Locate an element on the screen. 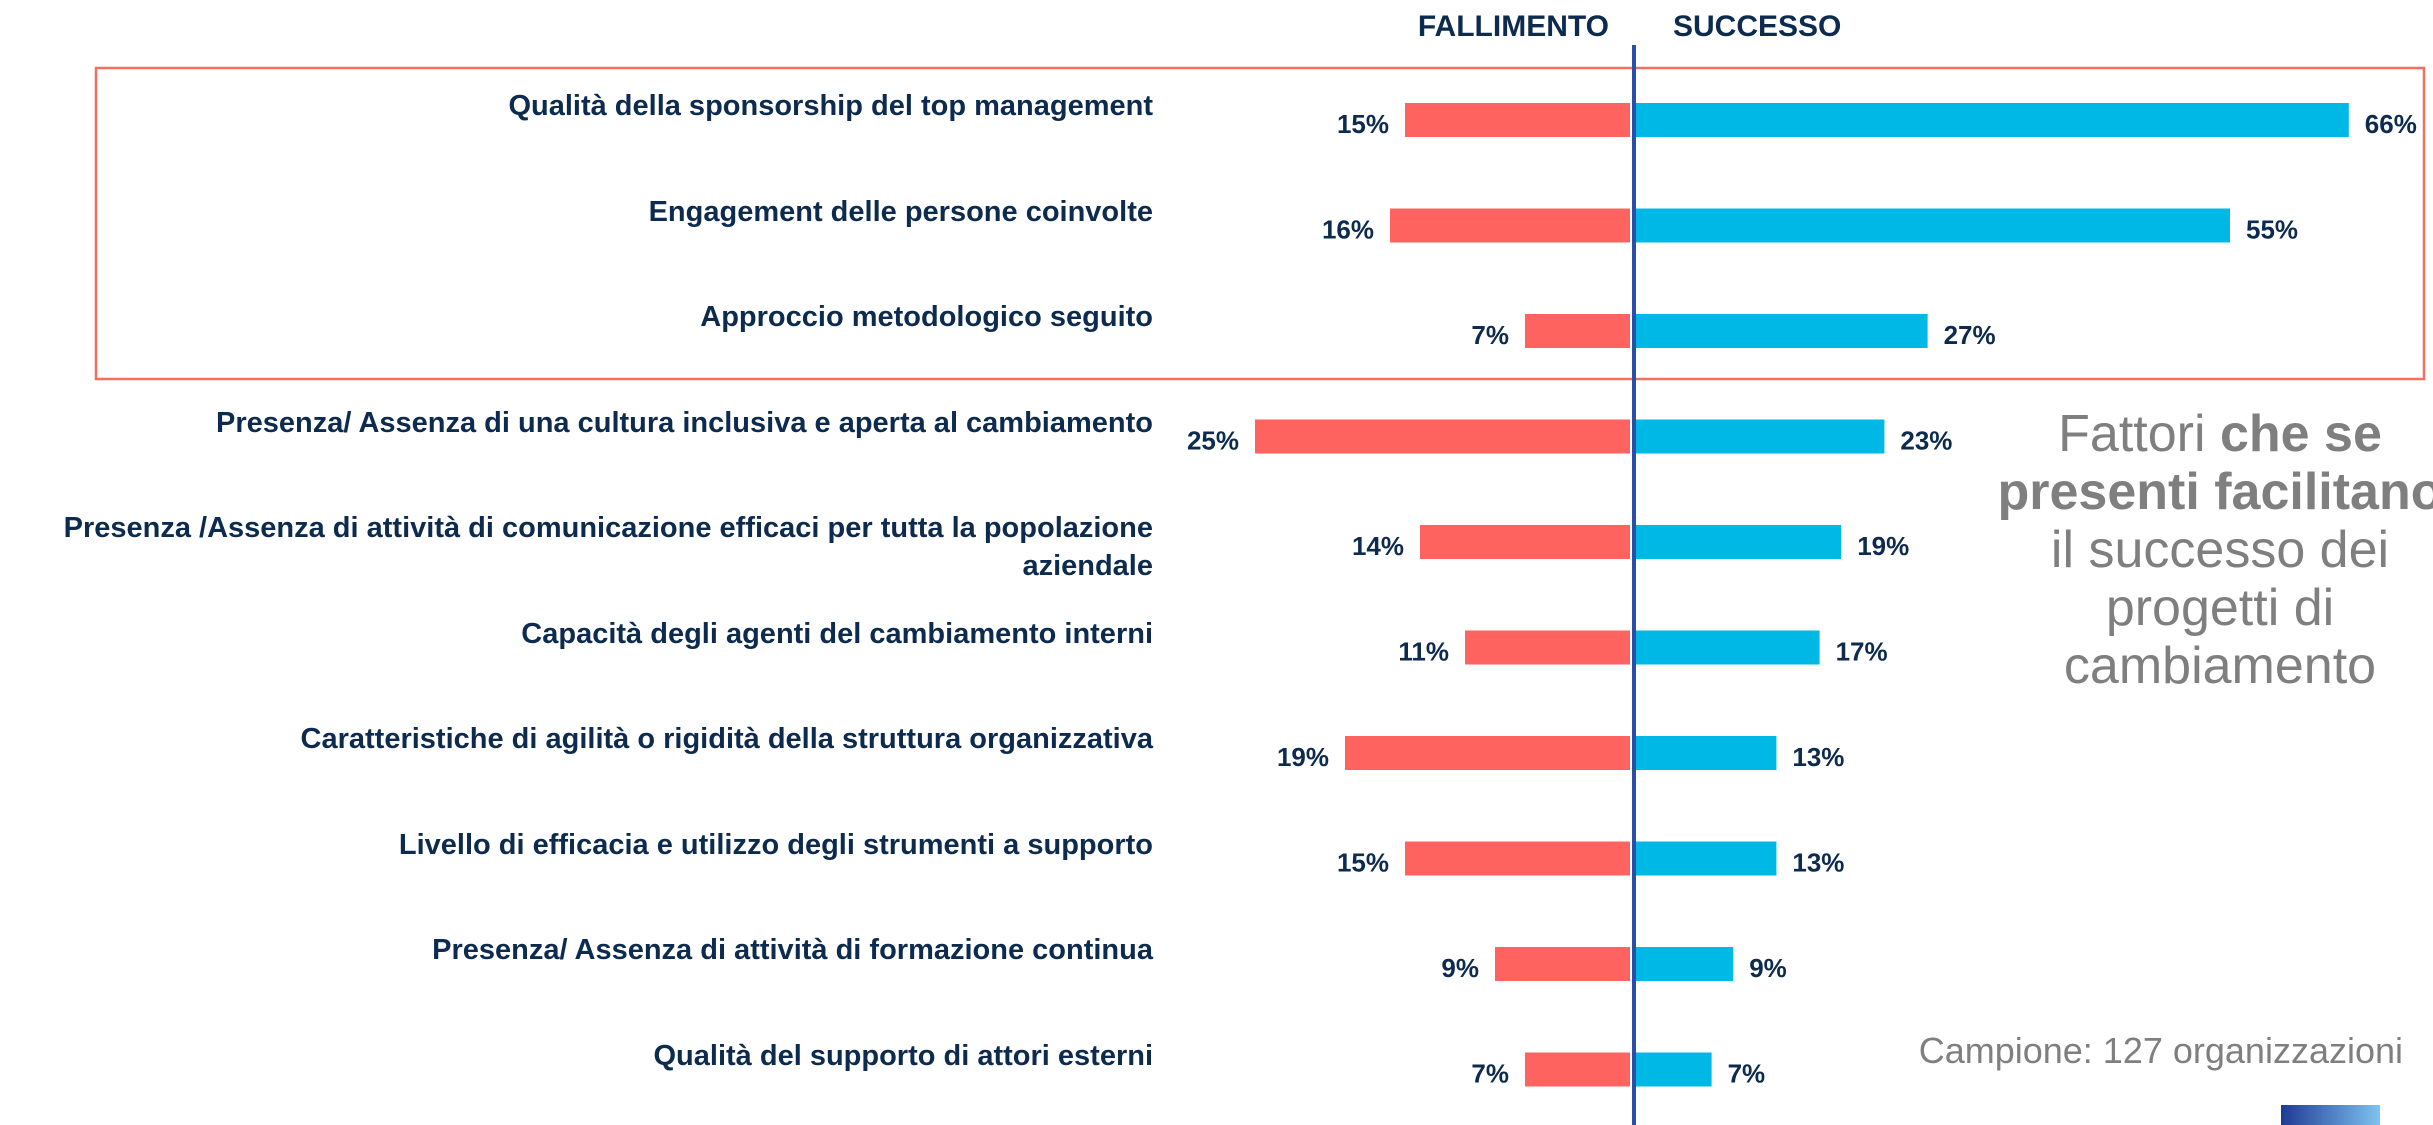  value-label: 14% is located at coordinates (1378, 546).